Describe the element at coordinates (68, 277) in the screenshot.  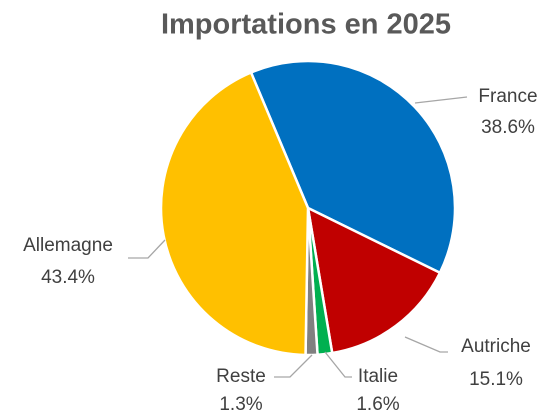
I see `slice-value-label: 43.4%` at that location.